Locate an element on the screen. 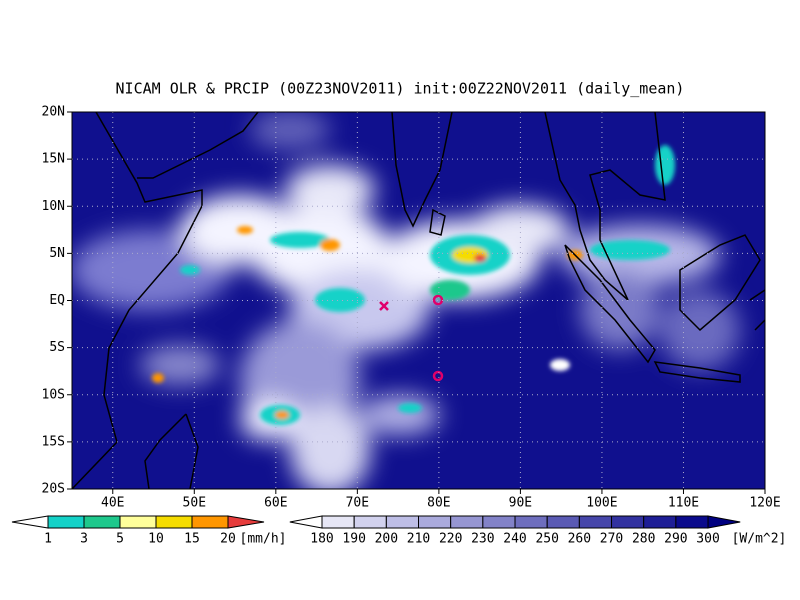 Image resolution: width=800 pixels, height=600 pixels. storm-markers is located at coordinates (411, 338).